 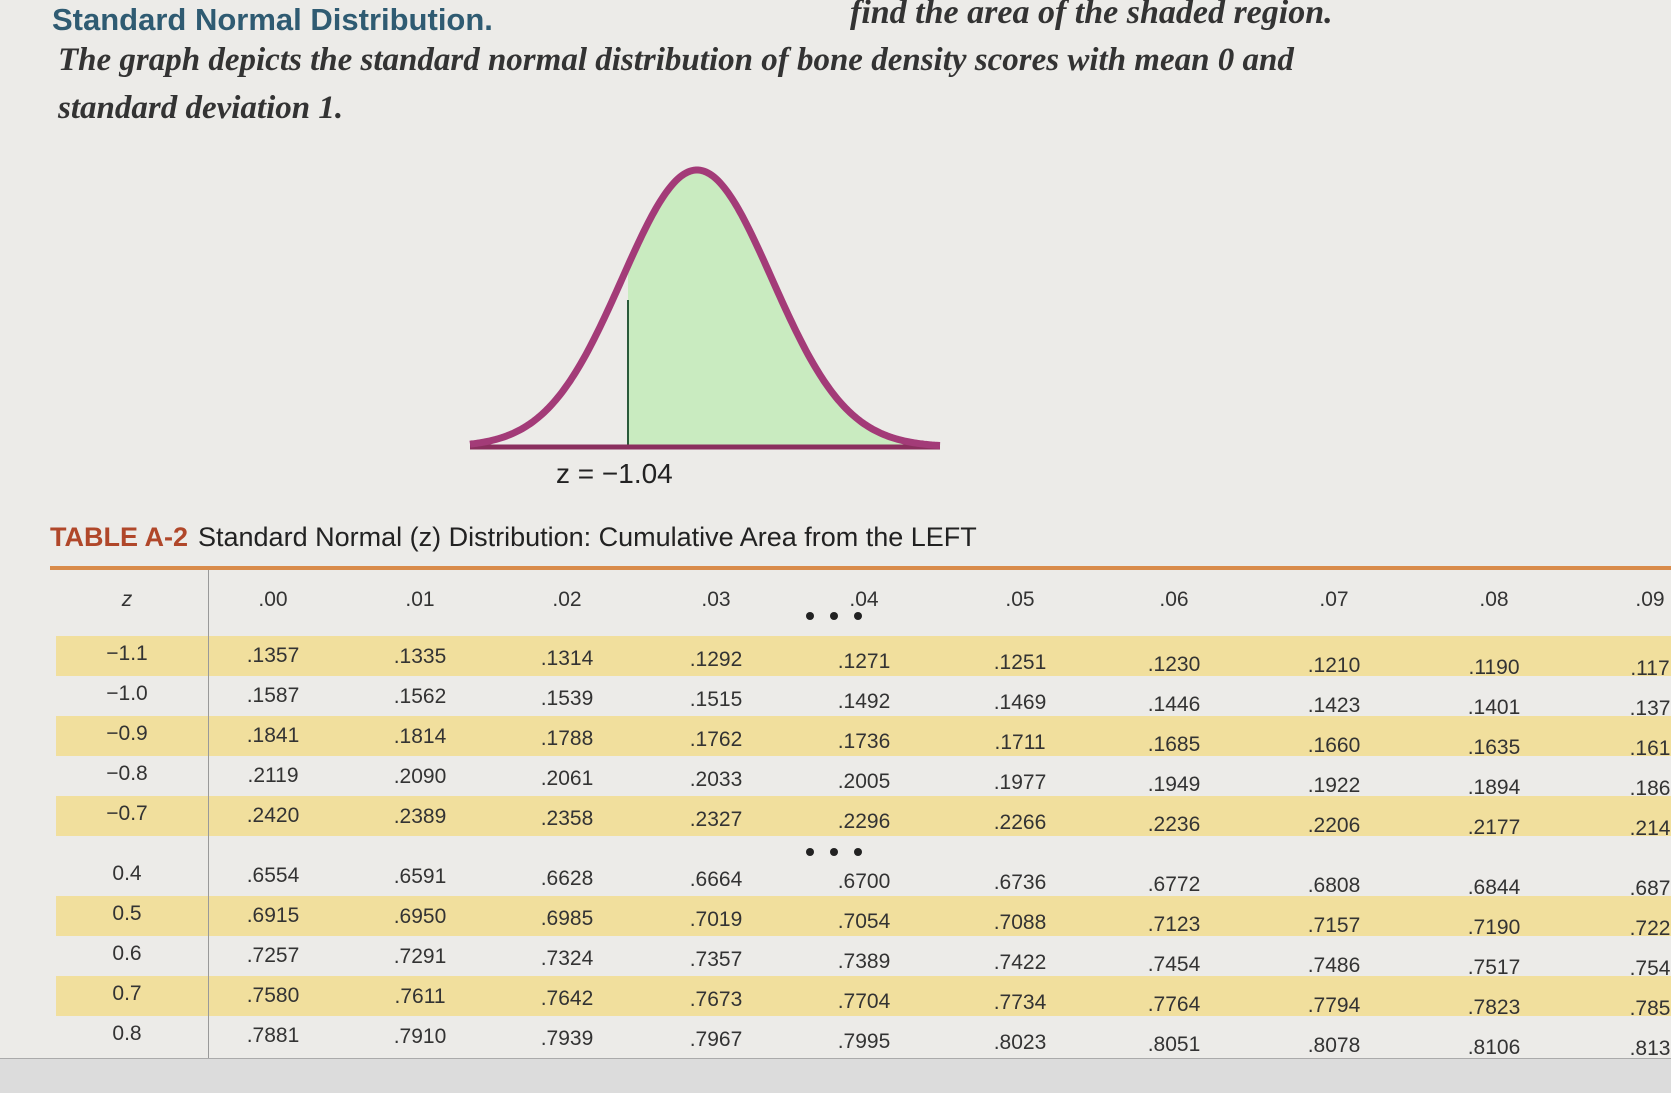 What do you see at coordinates (716, 1039) in the screenshot?
I see `table-cell: .7967` at bounding box center [716, 1039].